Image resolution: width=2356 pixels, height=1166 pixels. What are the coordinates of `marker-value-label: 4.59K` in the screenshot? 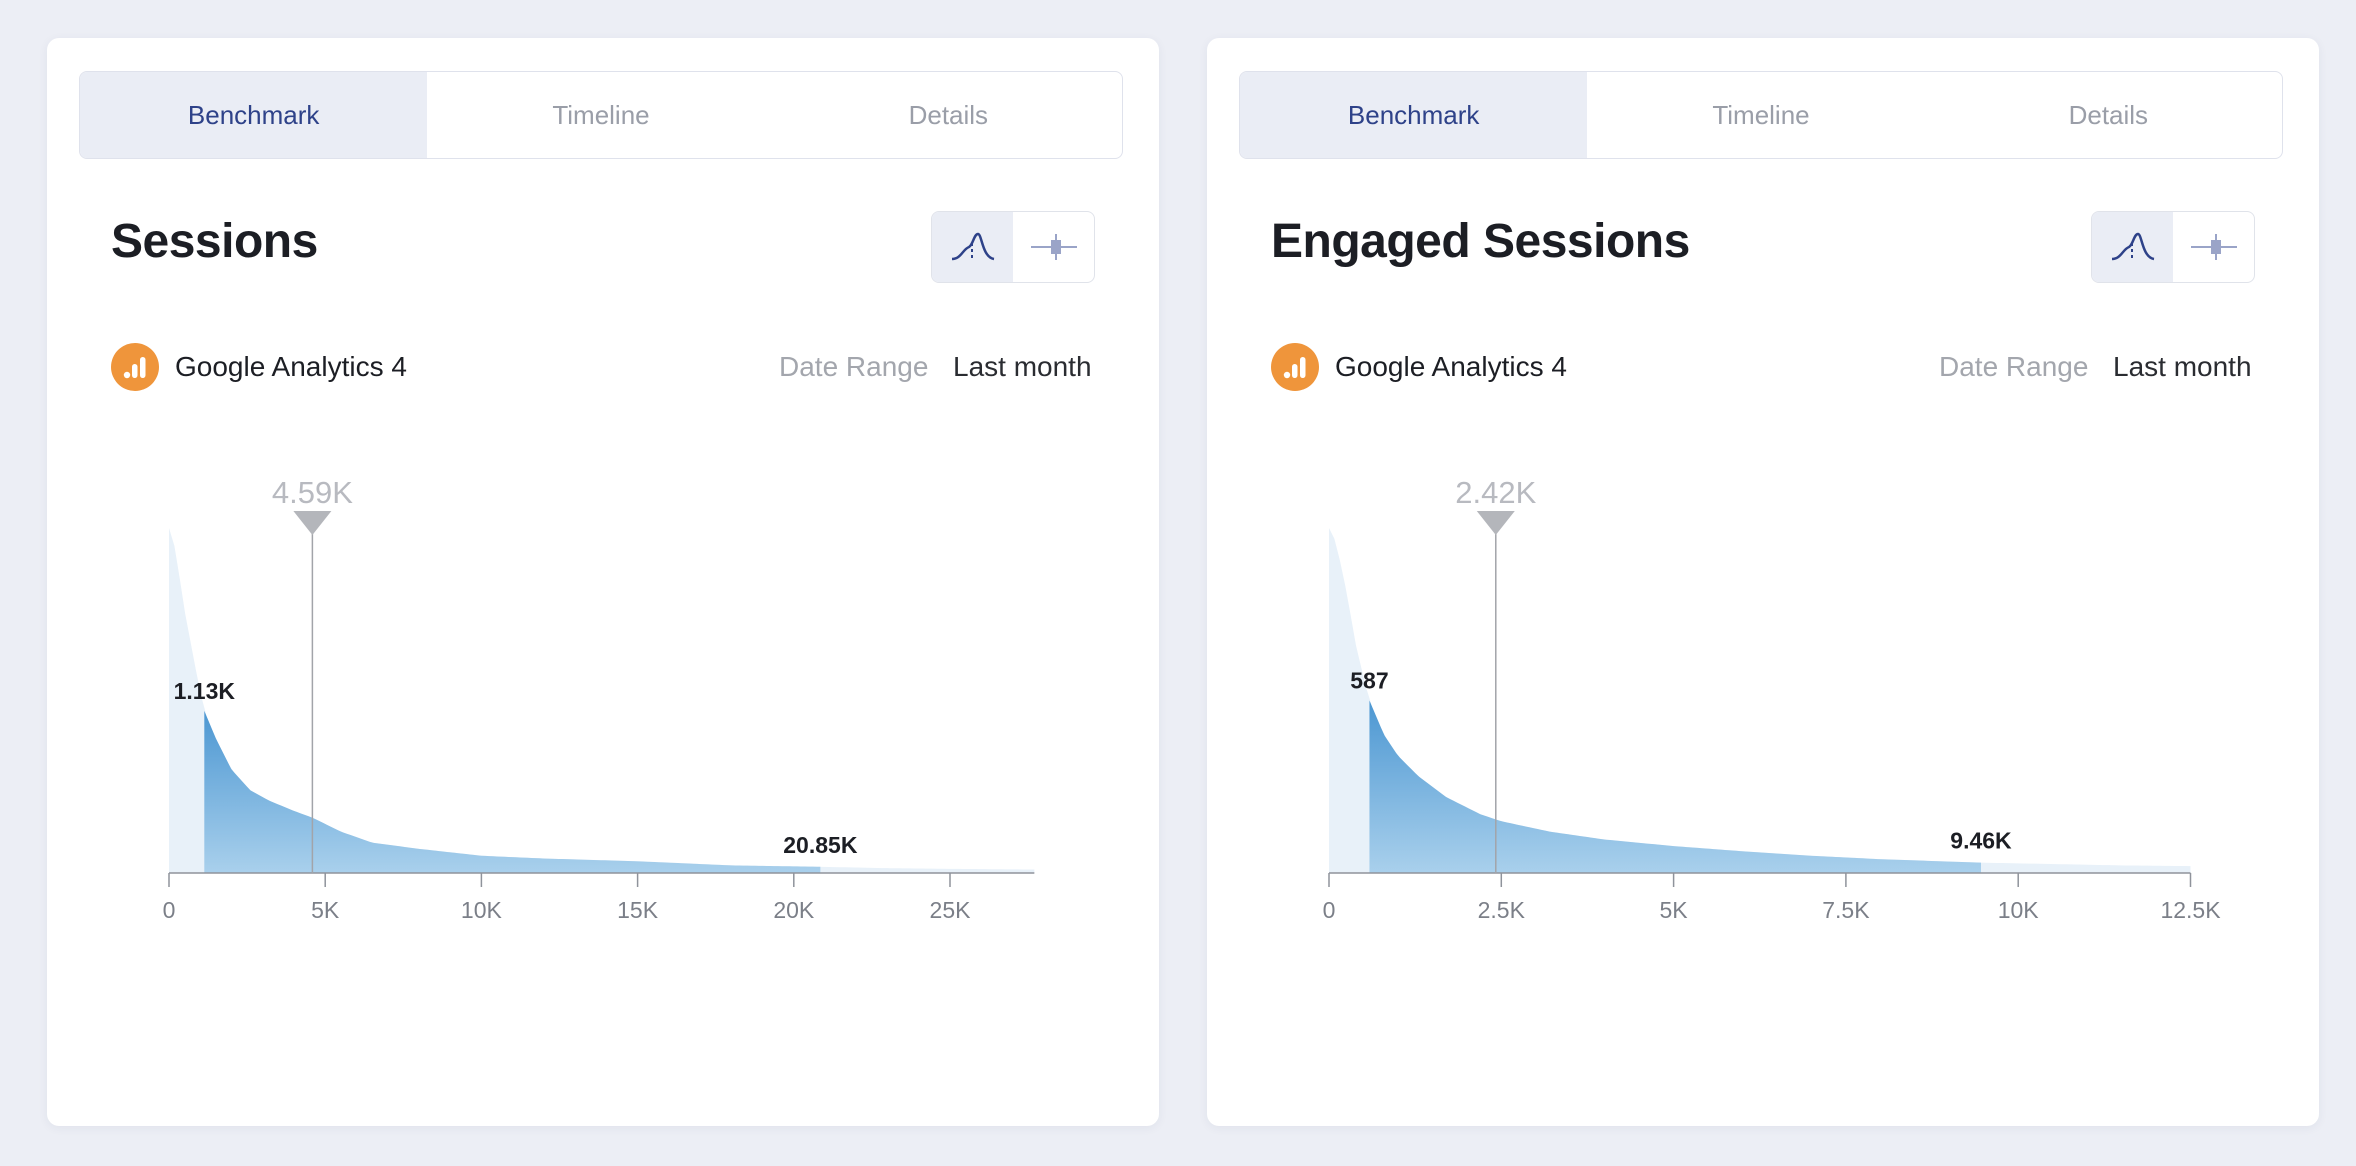 It's located at (312, 492).